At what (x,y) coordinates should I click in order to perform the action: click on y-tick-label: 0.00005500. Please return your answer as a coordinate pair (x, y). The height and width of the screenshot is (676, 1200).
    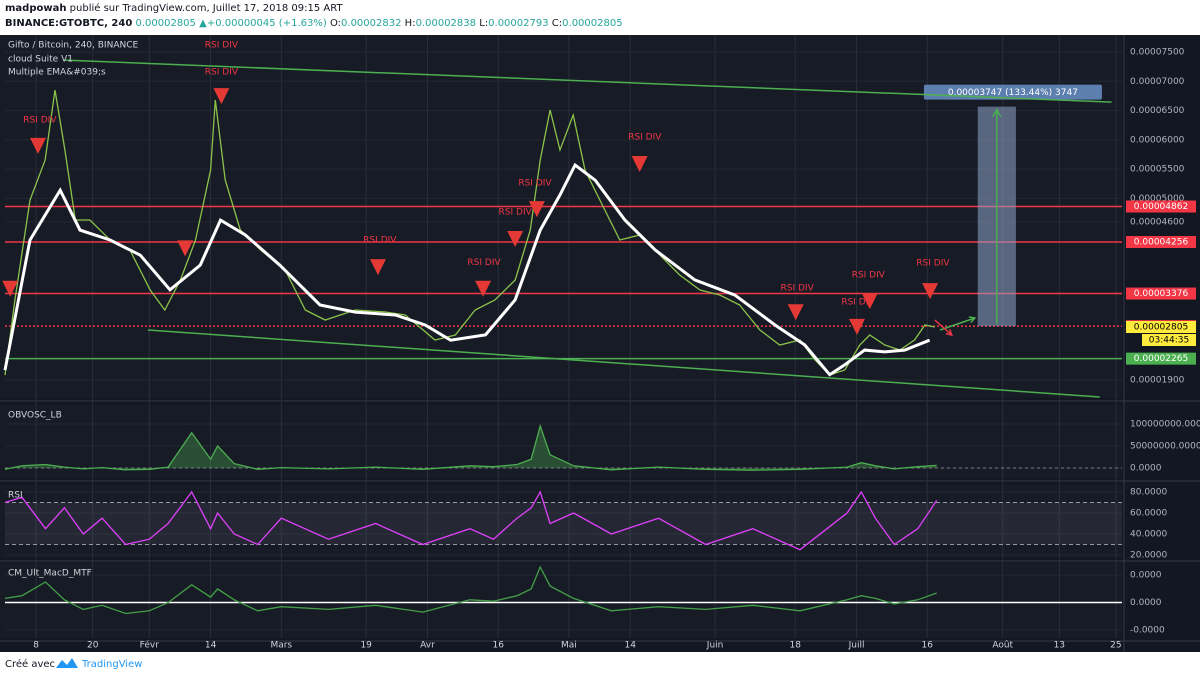
    Looking at the image, I should click on (1157, 170).